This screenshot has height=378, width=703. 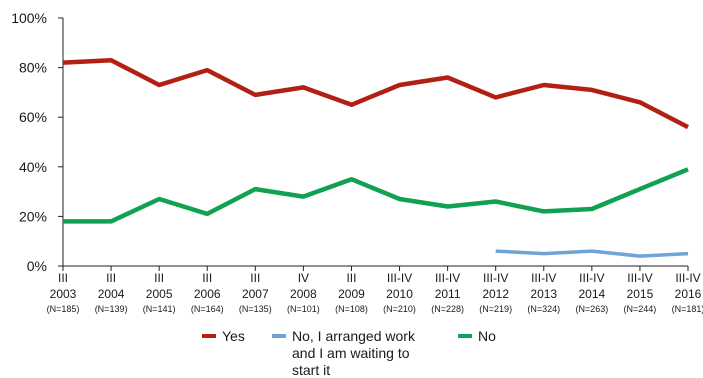 I want to click on series-line-no-i-arranged-work-and-i-am-waiting-to-start-it, so click(x=592, y=253).